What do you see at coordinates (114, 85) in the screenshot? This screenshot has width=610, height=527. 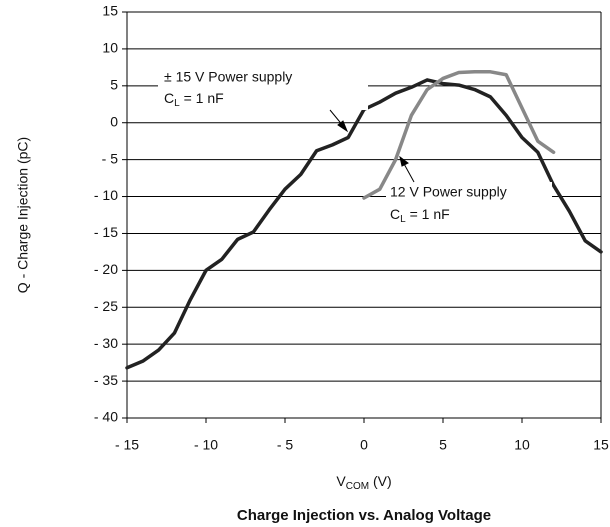 I see `y-tick-label: 5` at bounding box center [114, 85].